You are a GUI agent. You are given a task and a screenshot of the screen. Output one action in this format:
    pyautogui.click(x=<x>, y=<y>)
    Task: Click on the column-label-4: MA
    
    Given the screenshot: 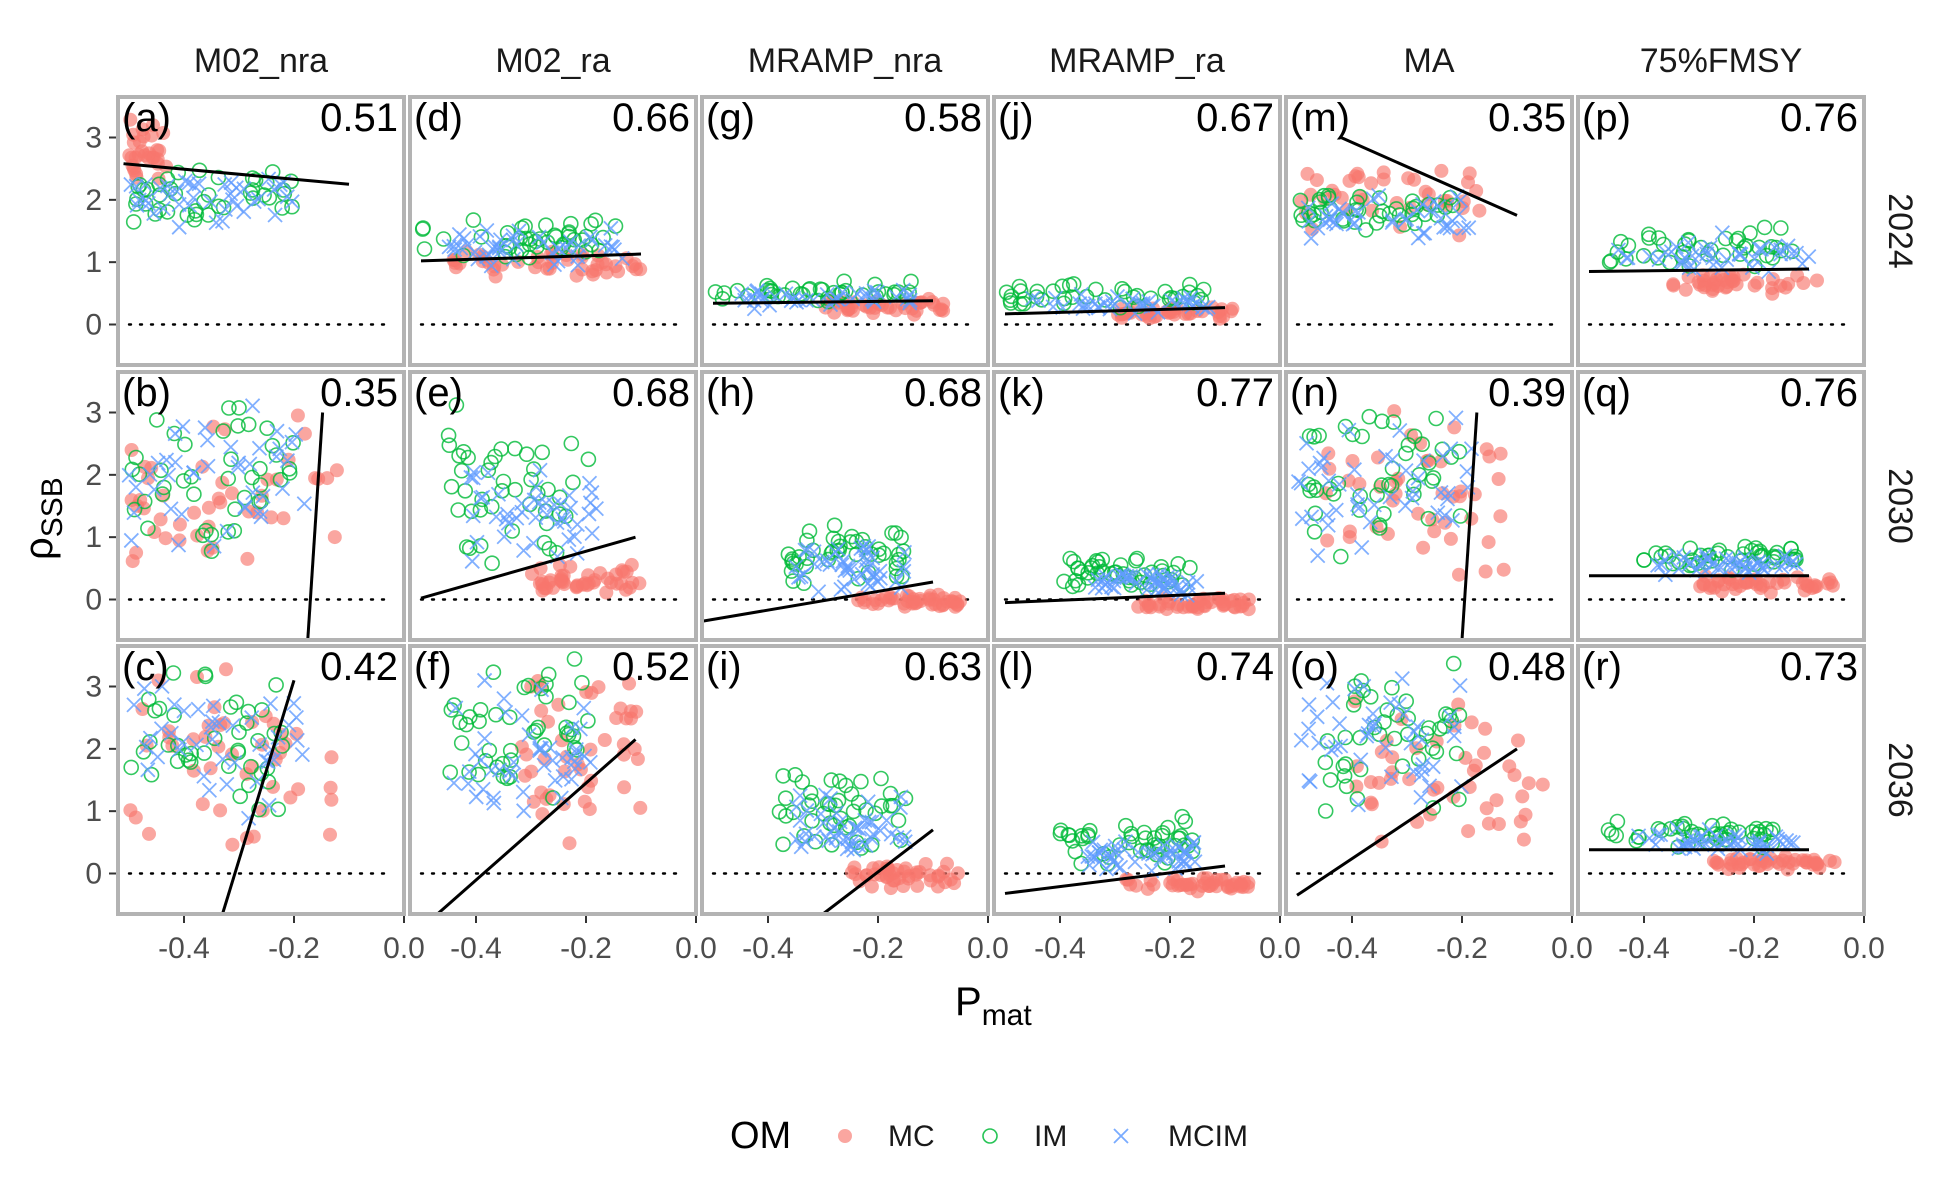 What is the action you would take?
    pyautogui.click(x=1429, y=61)
    